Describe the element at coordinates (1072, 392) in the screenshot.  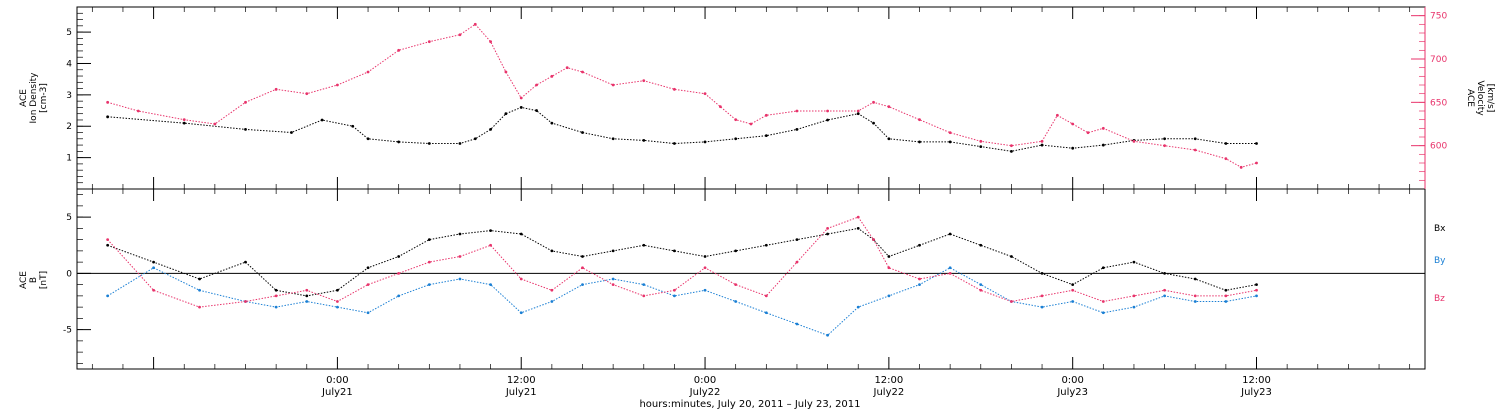
I see `x-tick-date: July23` at that location.